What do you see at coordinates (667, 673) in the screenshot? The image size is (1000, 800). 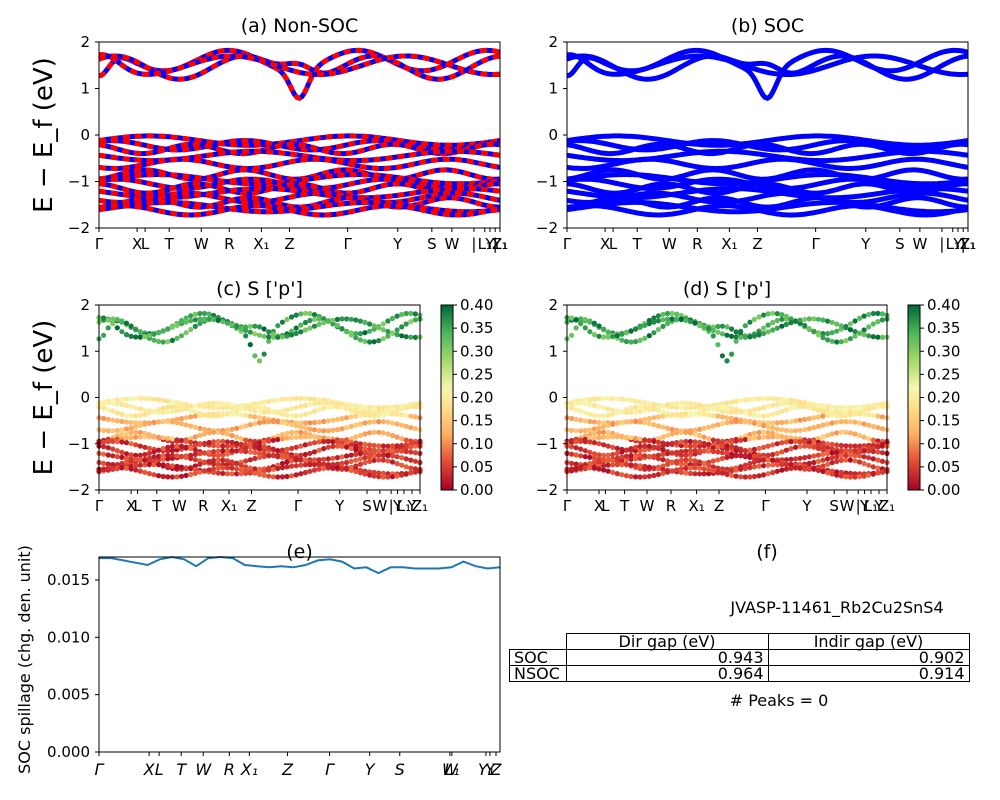 I see `table-cell: 0.964` at bounding box center [667, 673].